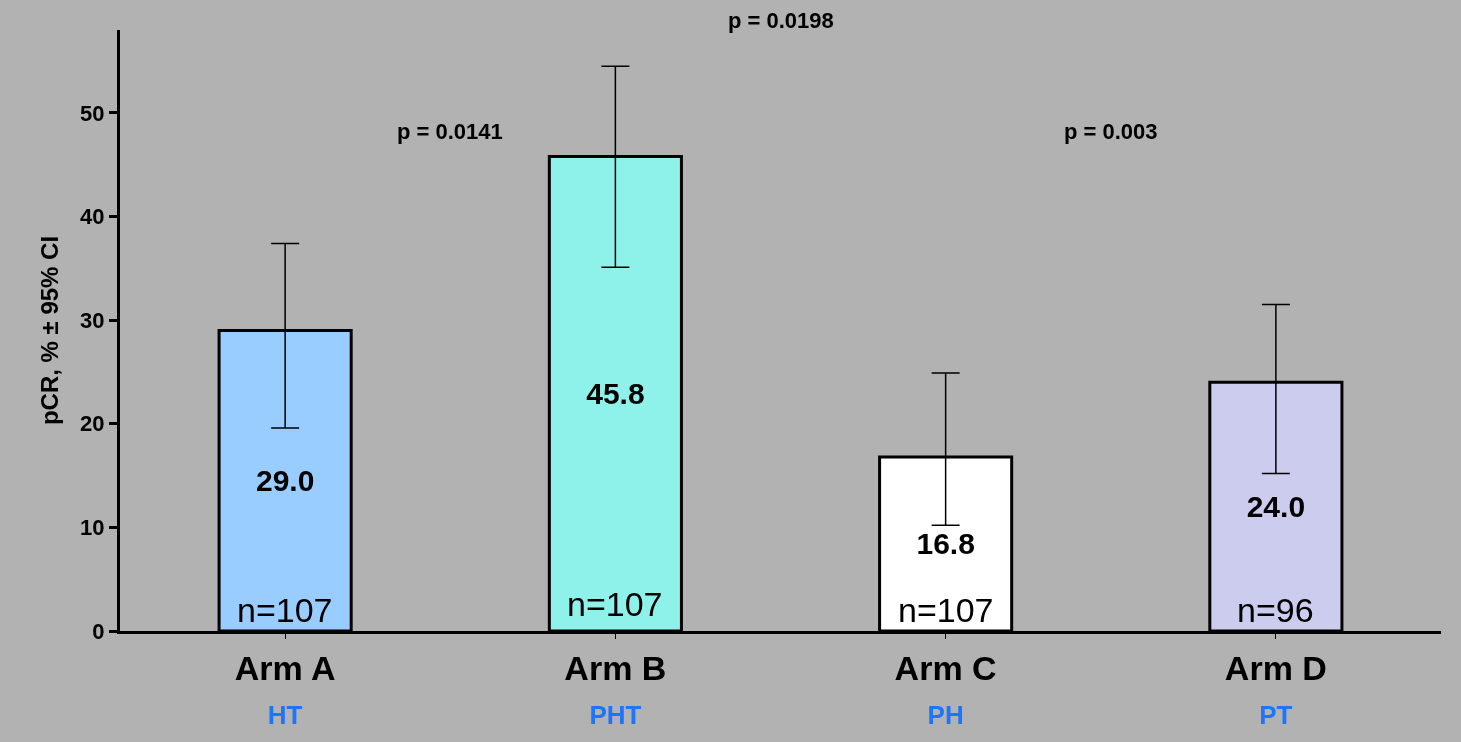 The image size is (1461, 742). I want to click on y-axis-title: pCR, % ± 95% CI, so click(50, 330).